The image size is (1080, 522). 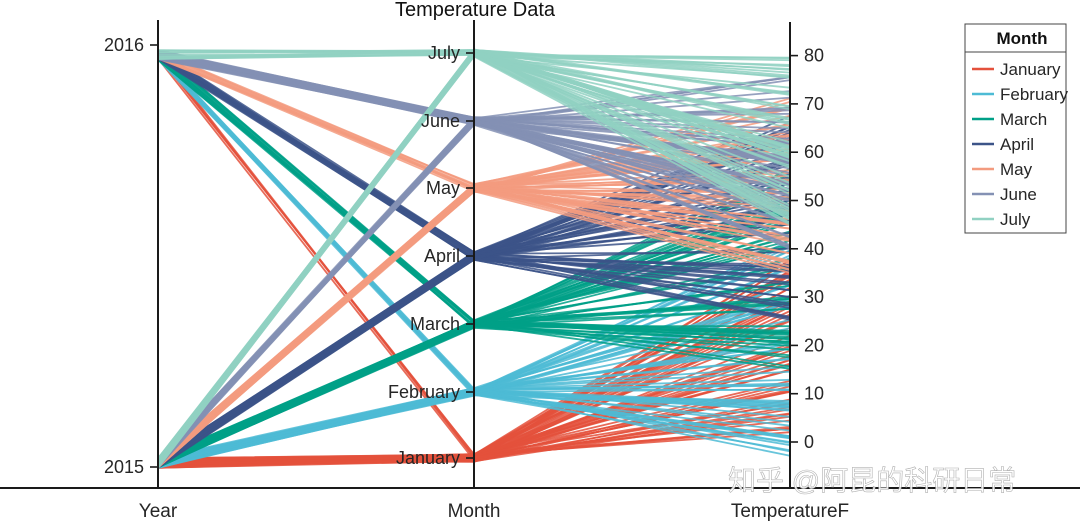 I want to click on legend-label-april: April, so click(x=1017, y=144).